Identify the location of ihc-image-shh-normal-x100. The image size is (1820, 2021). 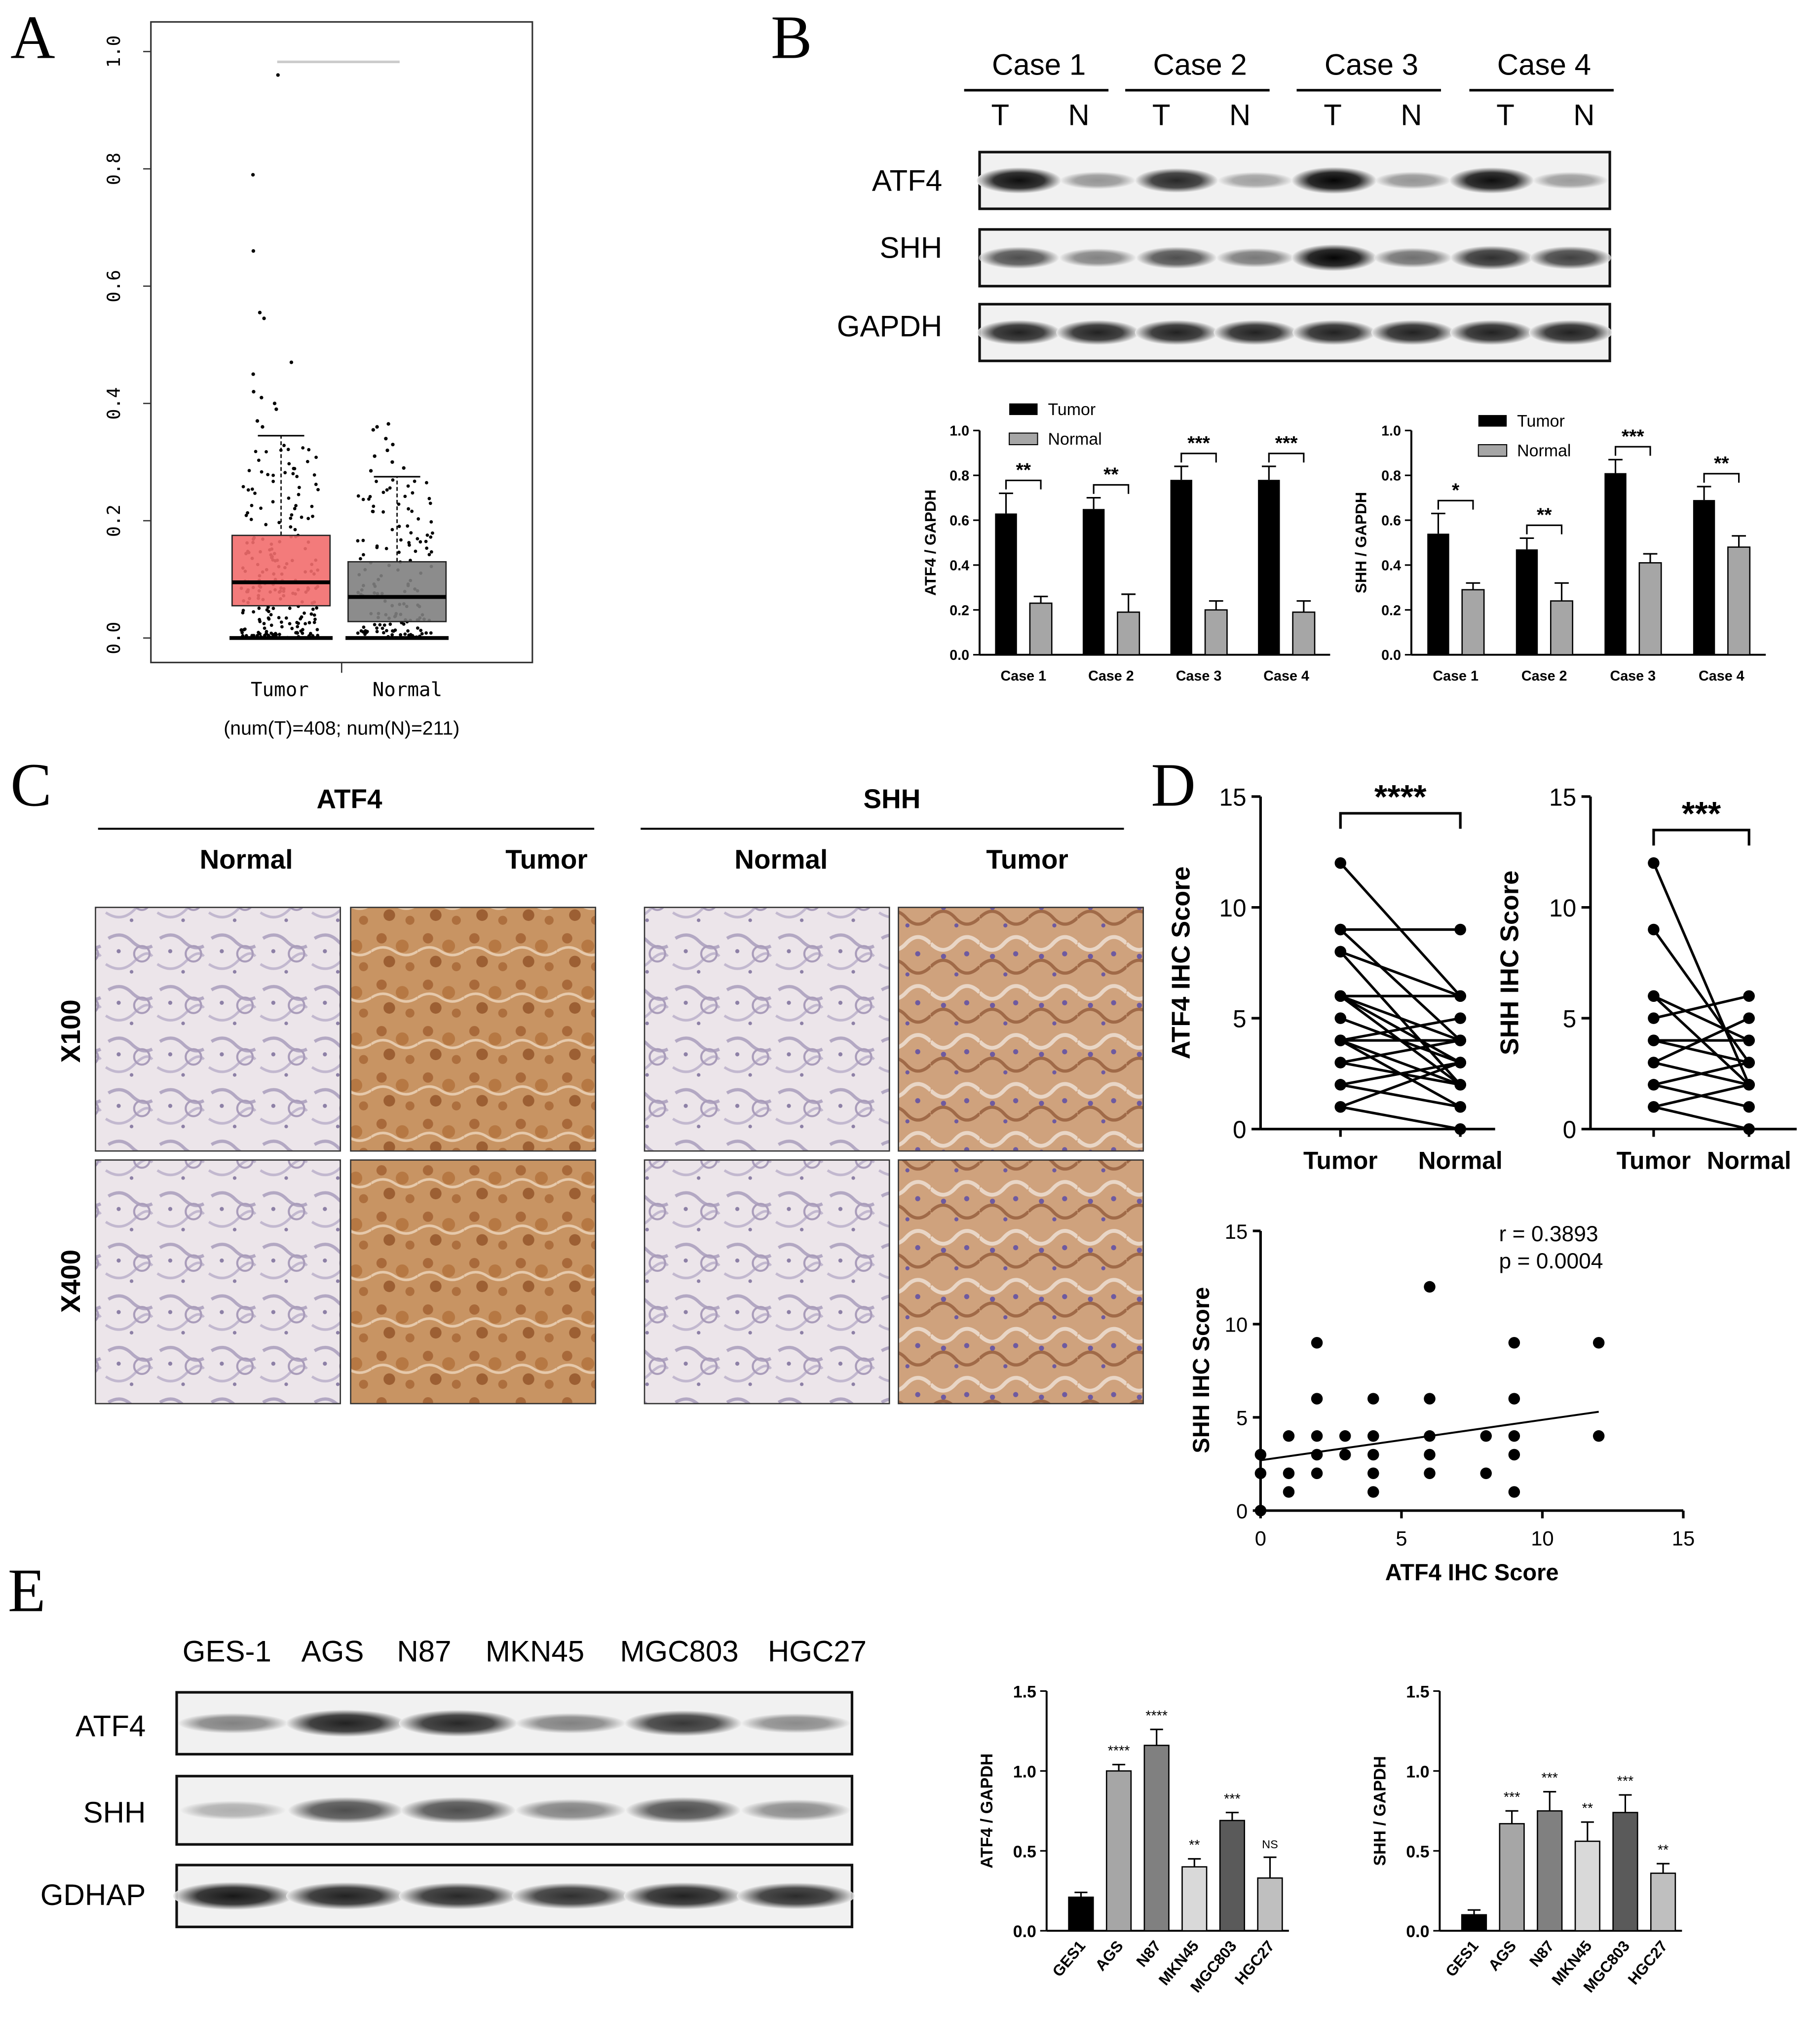
(767, 1030).